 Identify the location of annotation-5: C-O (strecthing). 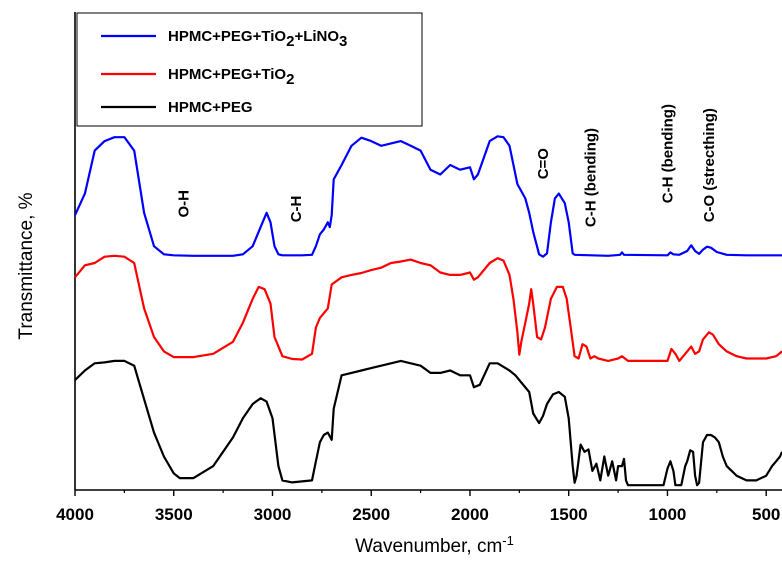
(709, 165).